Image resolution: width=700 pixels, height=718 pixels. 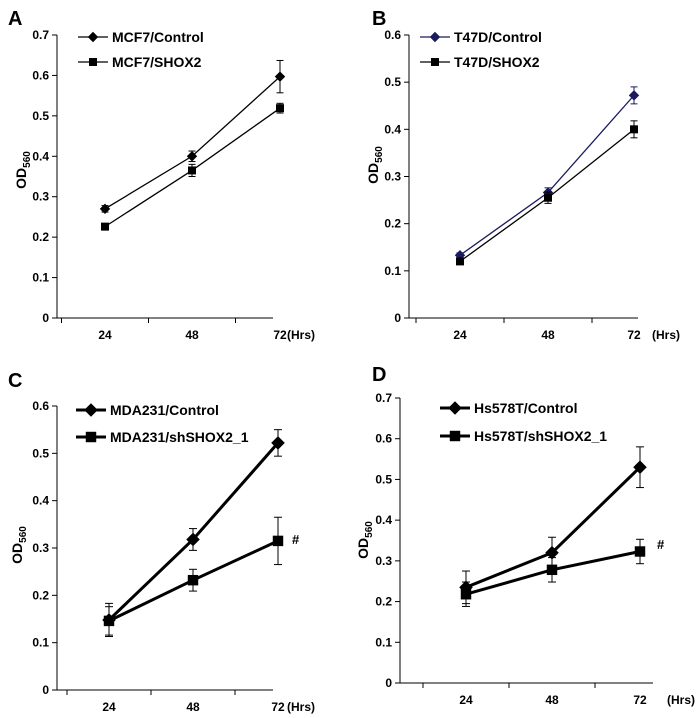 I want to click on panel-letter: C, so click(x=15, y=381).